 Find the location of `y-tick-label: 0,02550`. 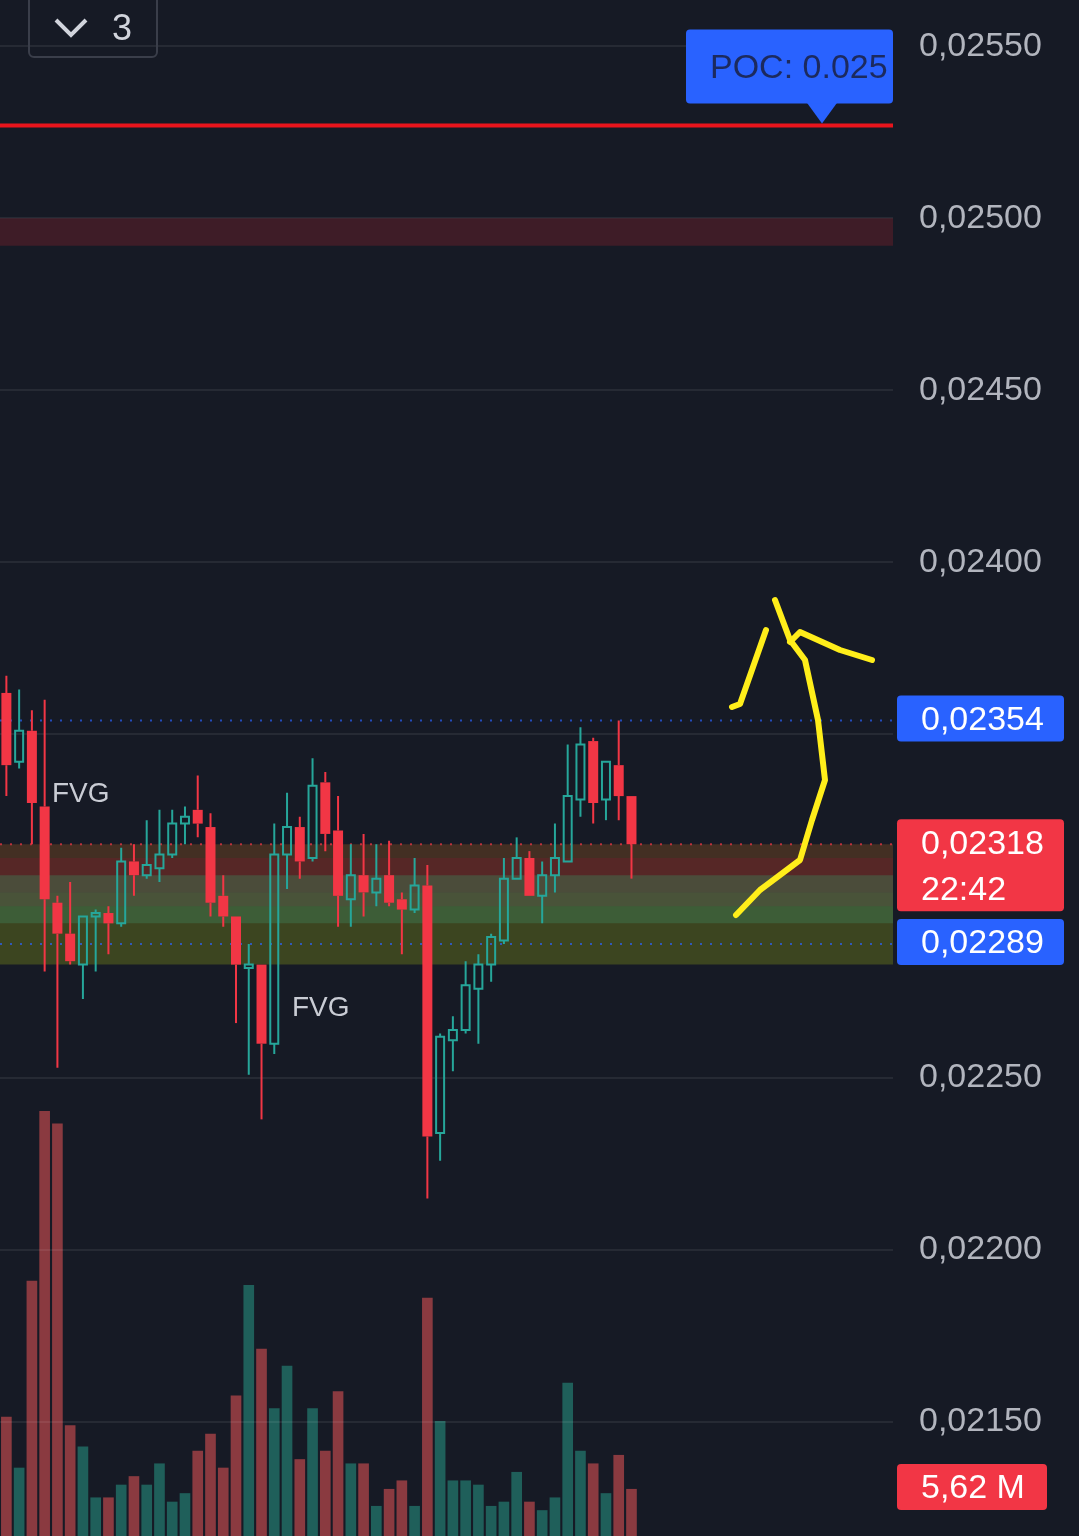

y-tick-label: 0,02550 is located at coordinates (980, 43).